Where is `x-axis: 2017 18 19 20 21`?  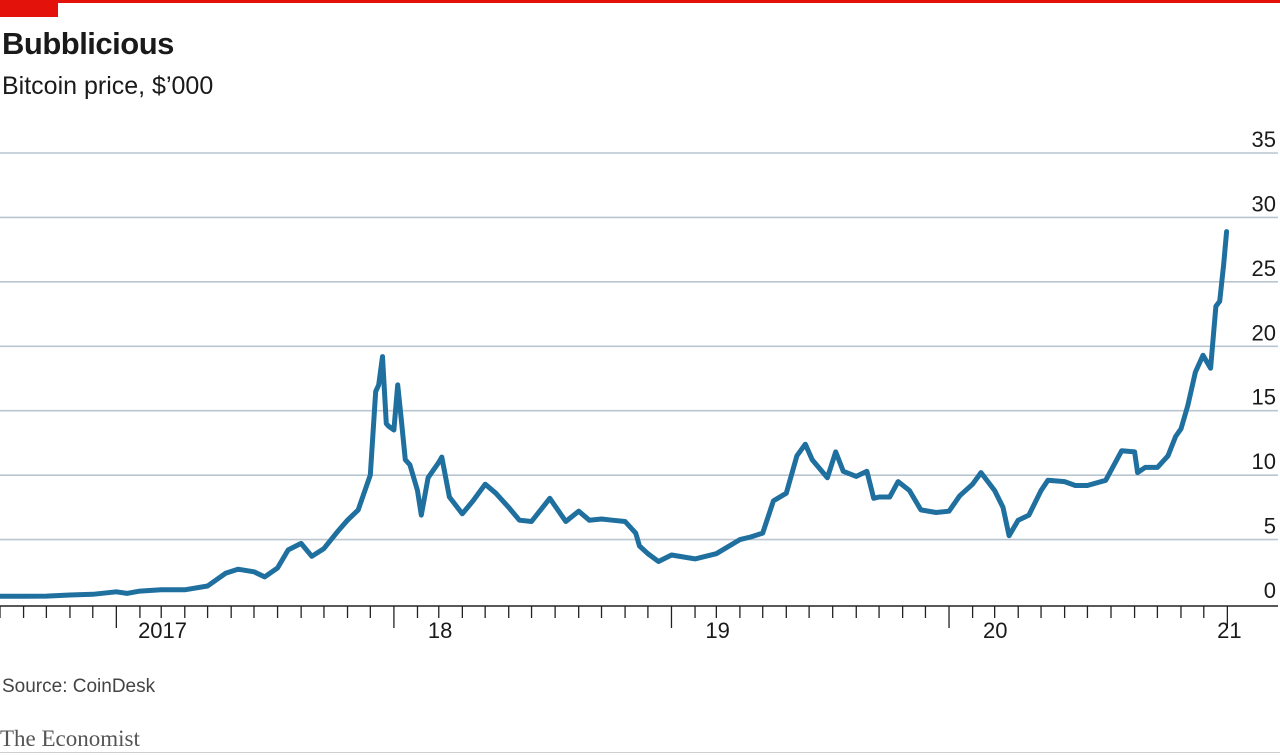
x-axis: 2017 18 19 20 21 is located at coordinates (639, 624).